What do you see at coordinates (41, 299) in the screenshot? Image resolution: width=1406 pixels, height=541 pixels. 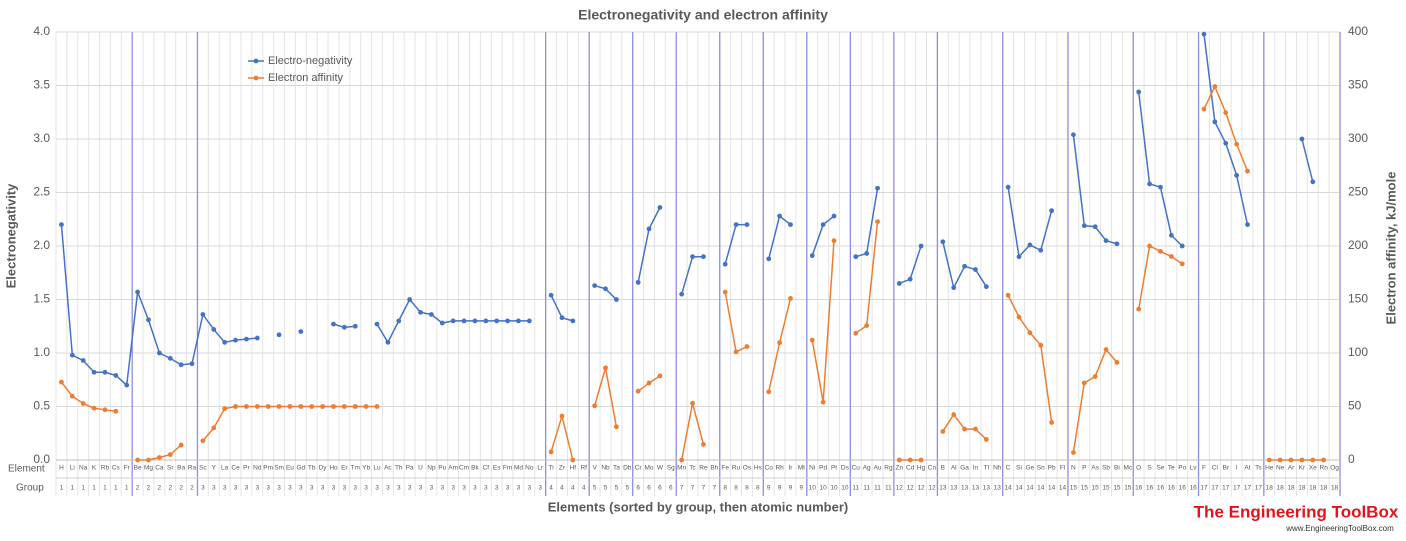 I see `y-tick-label: 1.5` at bounding box center [41, 299].